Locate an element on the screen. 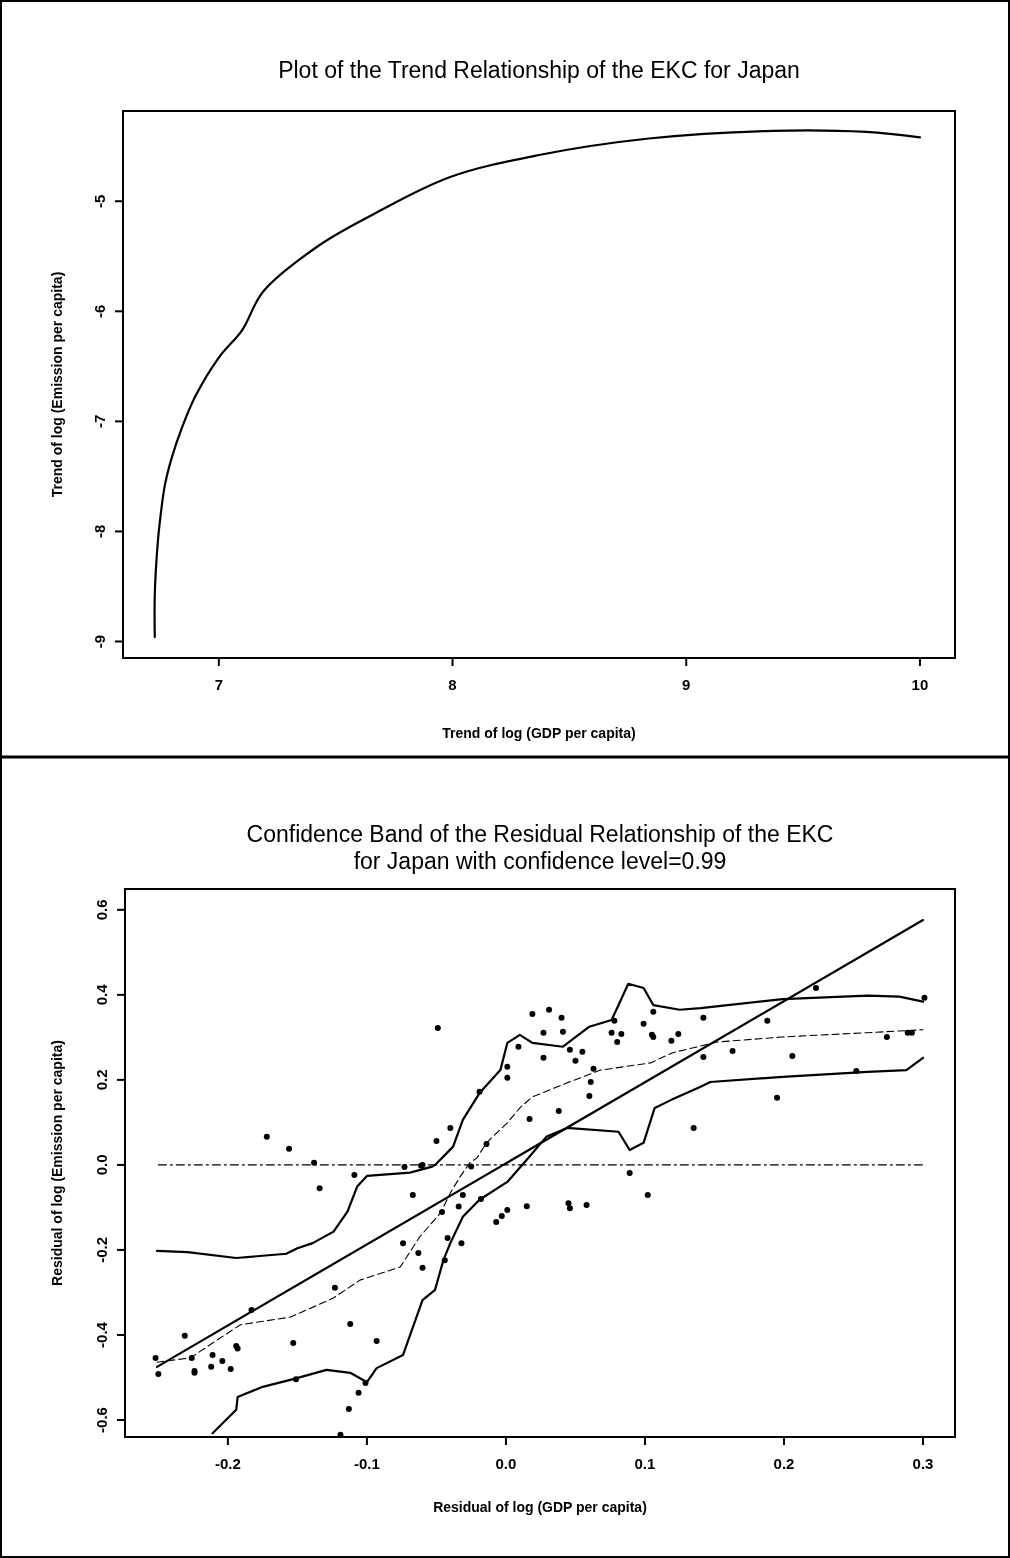 The height and width of the screenshot is (1558, 1010). y-axis-title: Residual of log (Emission per capita) is located at coordinates (57, 1163).